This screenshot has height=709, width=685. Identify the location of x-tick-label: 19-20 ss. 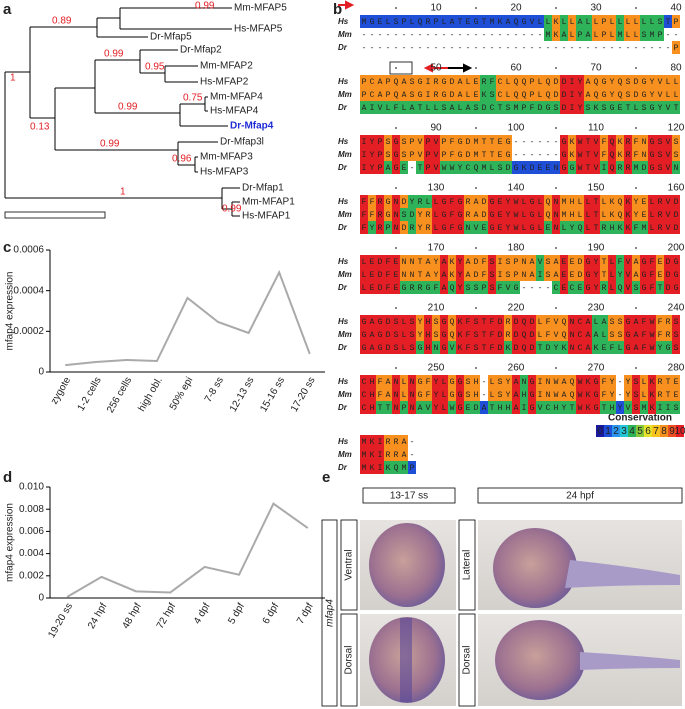
(60, 620).